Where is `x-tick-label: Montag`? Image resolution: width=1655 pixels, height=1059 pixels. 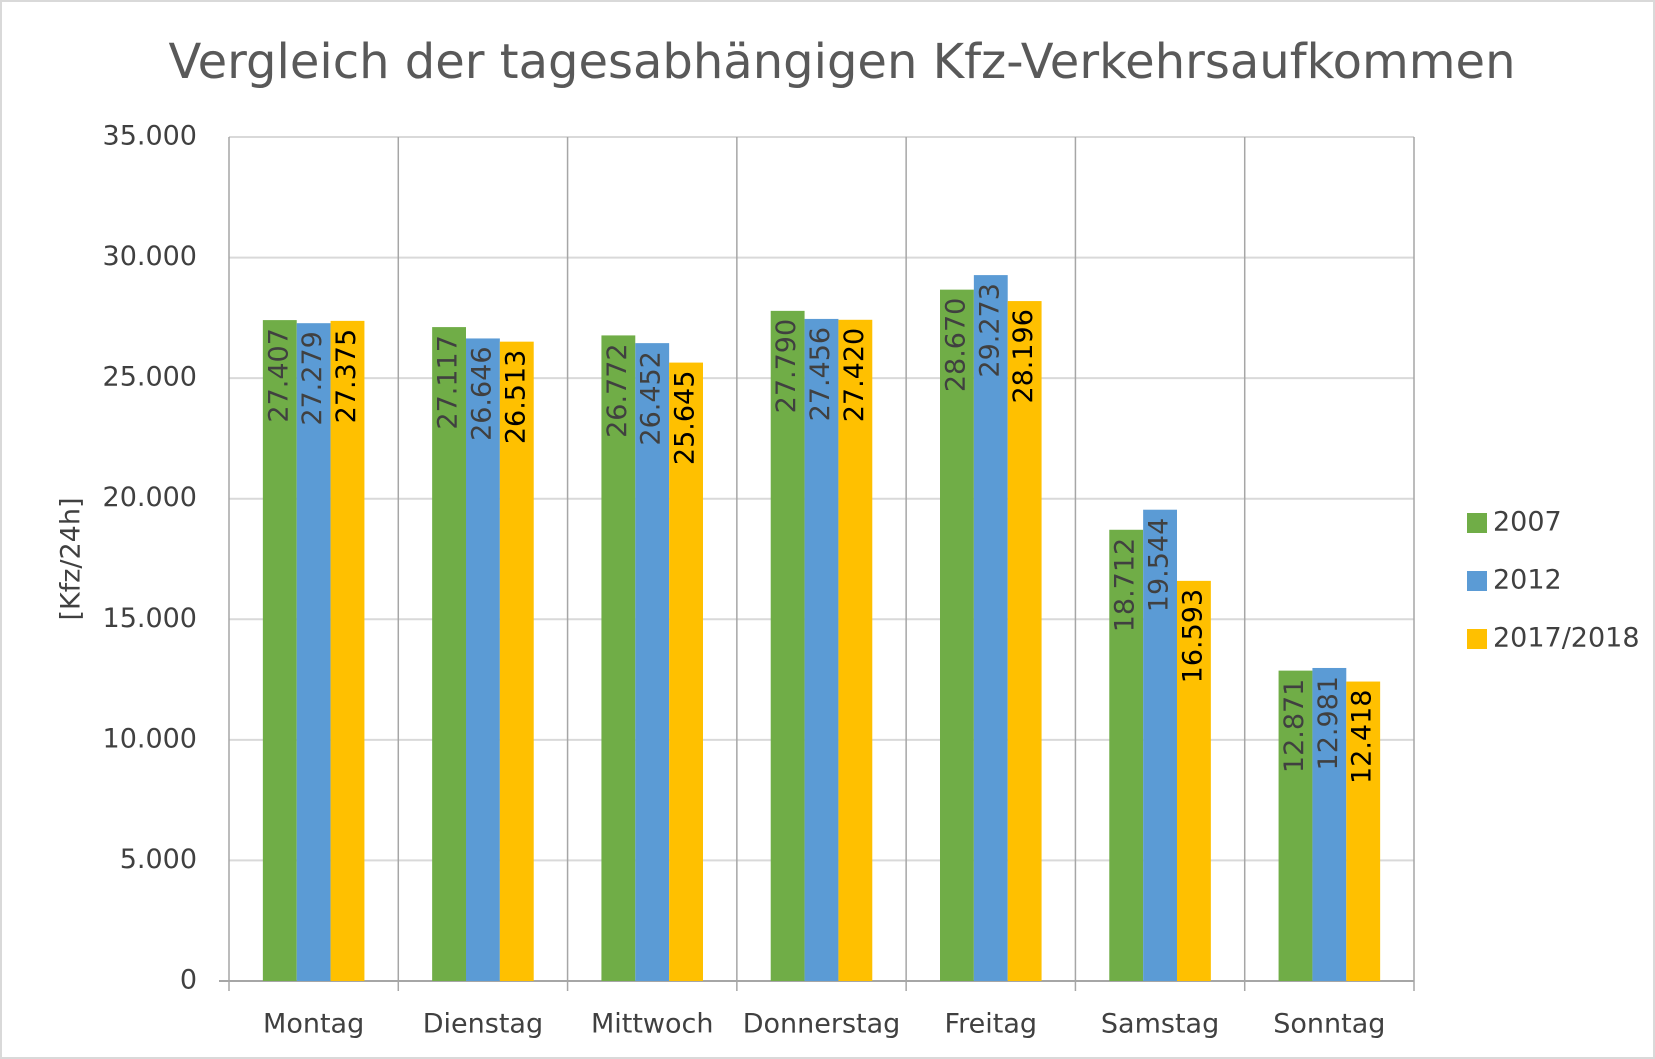 x-tick-label: Montag is located at coordinates (313, 1024).